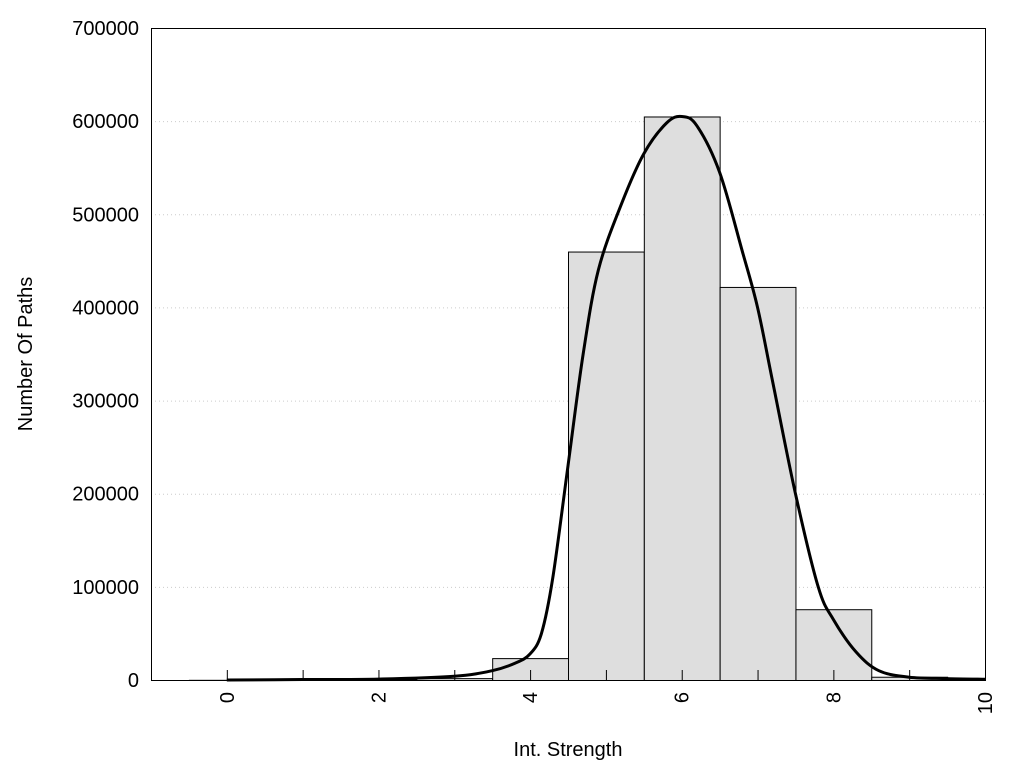  Describe the element at coordinates (105, 495) in the screenshot. I see `y-tick-label: 200000` at that location.